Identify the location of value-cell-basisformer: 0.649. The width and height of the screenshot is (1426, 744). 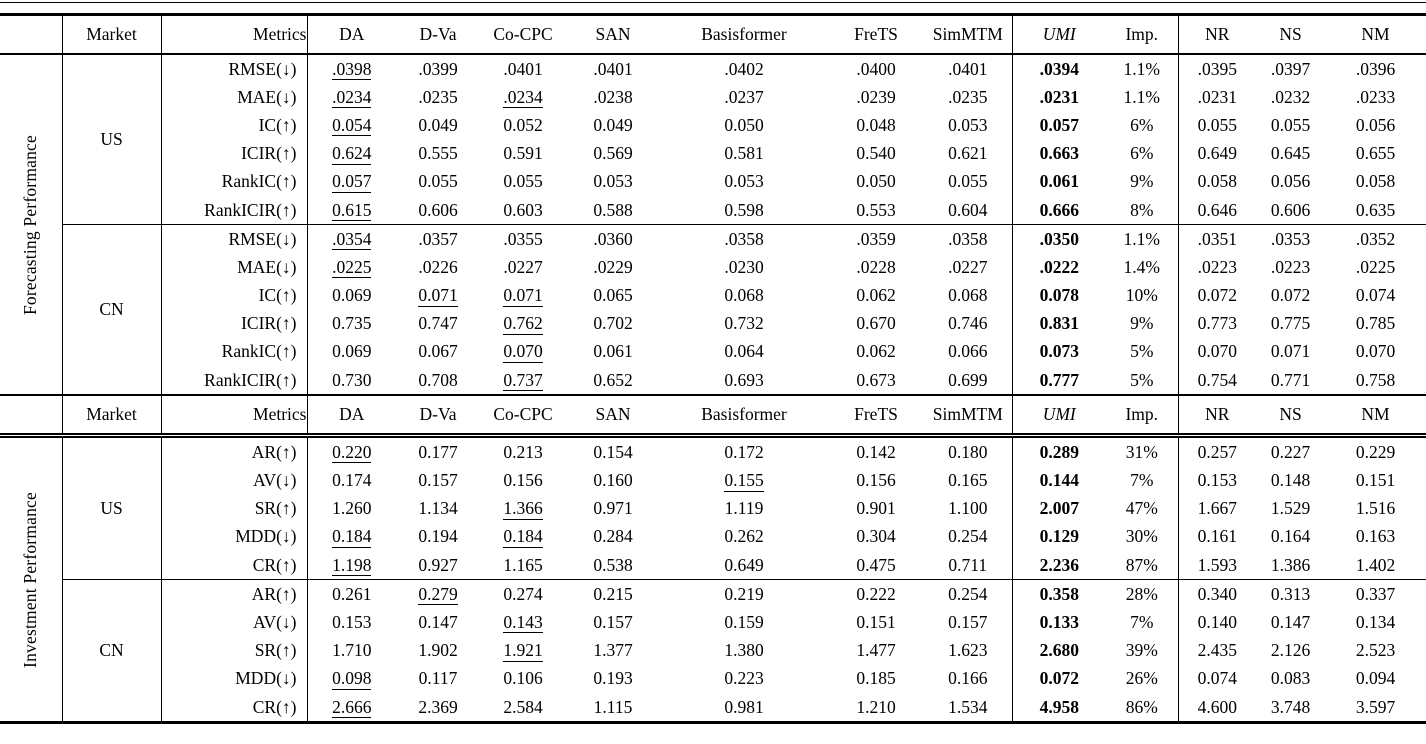
(744, 564).